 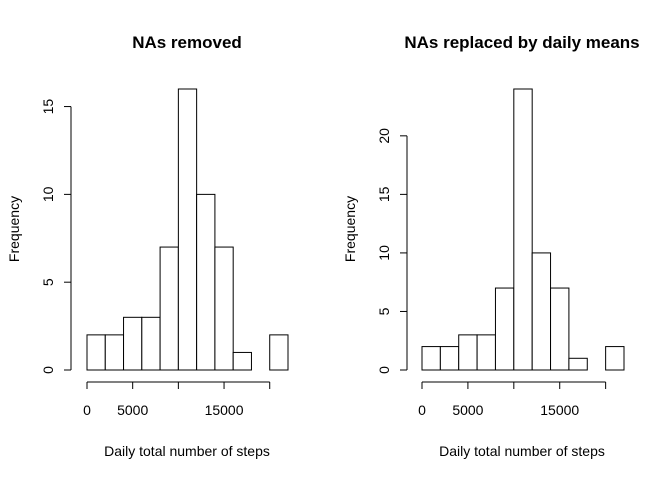 I want to click on chart-title: NAs replaced by daily means, so click(x=521, y=42).